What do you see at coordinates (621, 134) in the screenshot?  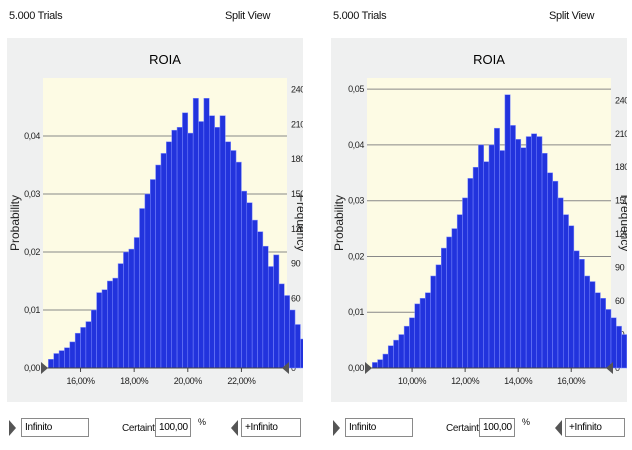 I see `y2-tick-label: 210` at bounding box center [621, 134].